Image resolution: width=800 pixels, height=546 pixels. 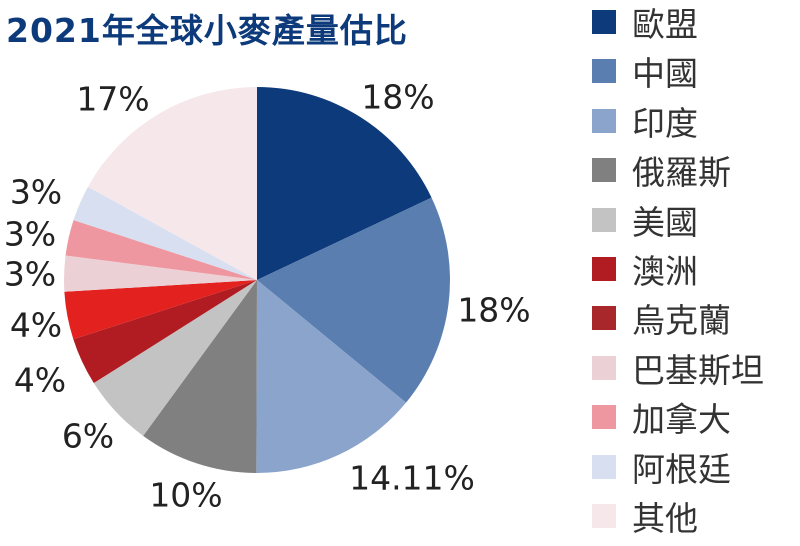 I want to click on data-label-2: 18%, so click(x=493, y=310).